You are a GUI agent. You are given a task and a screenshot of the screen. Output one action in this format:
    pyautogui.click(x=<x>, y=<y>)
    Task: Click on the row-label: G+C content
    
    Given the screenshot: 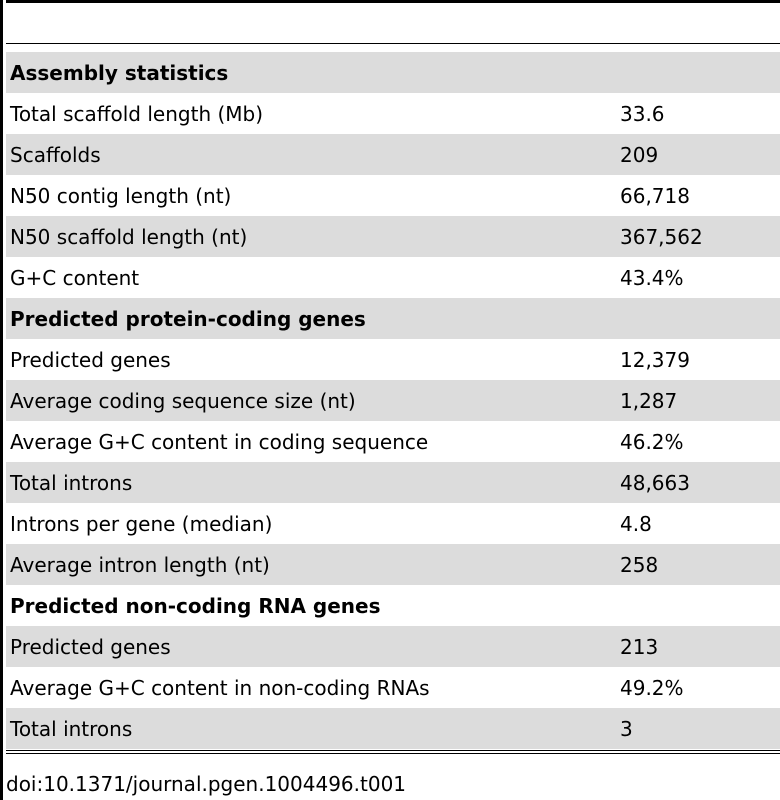 What is the action you would take?
    pyautogui.click(x=75, y=277)
    